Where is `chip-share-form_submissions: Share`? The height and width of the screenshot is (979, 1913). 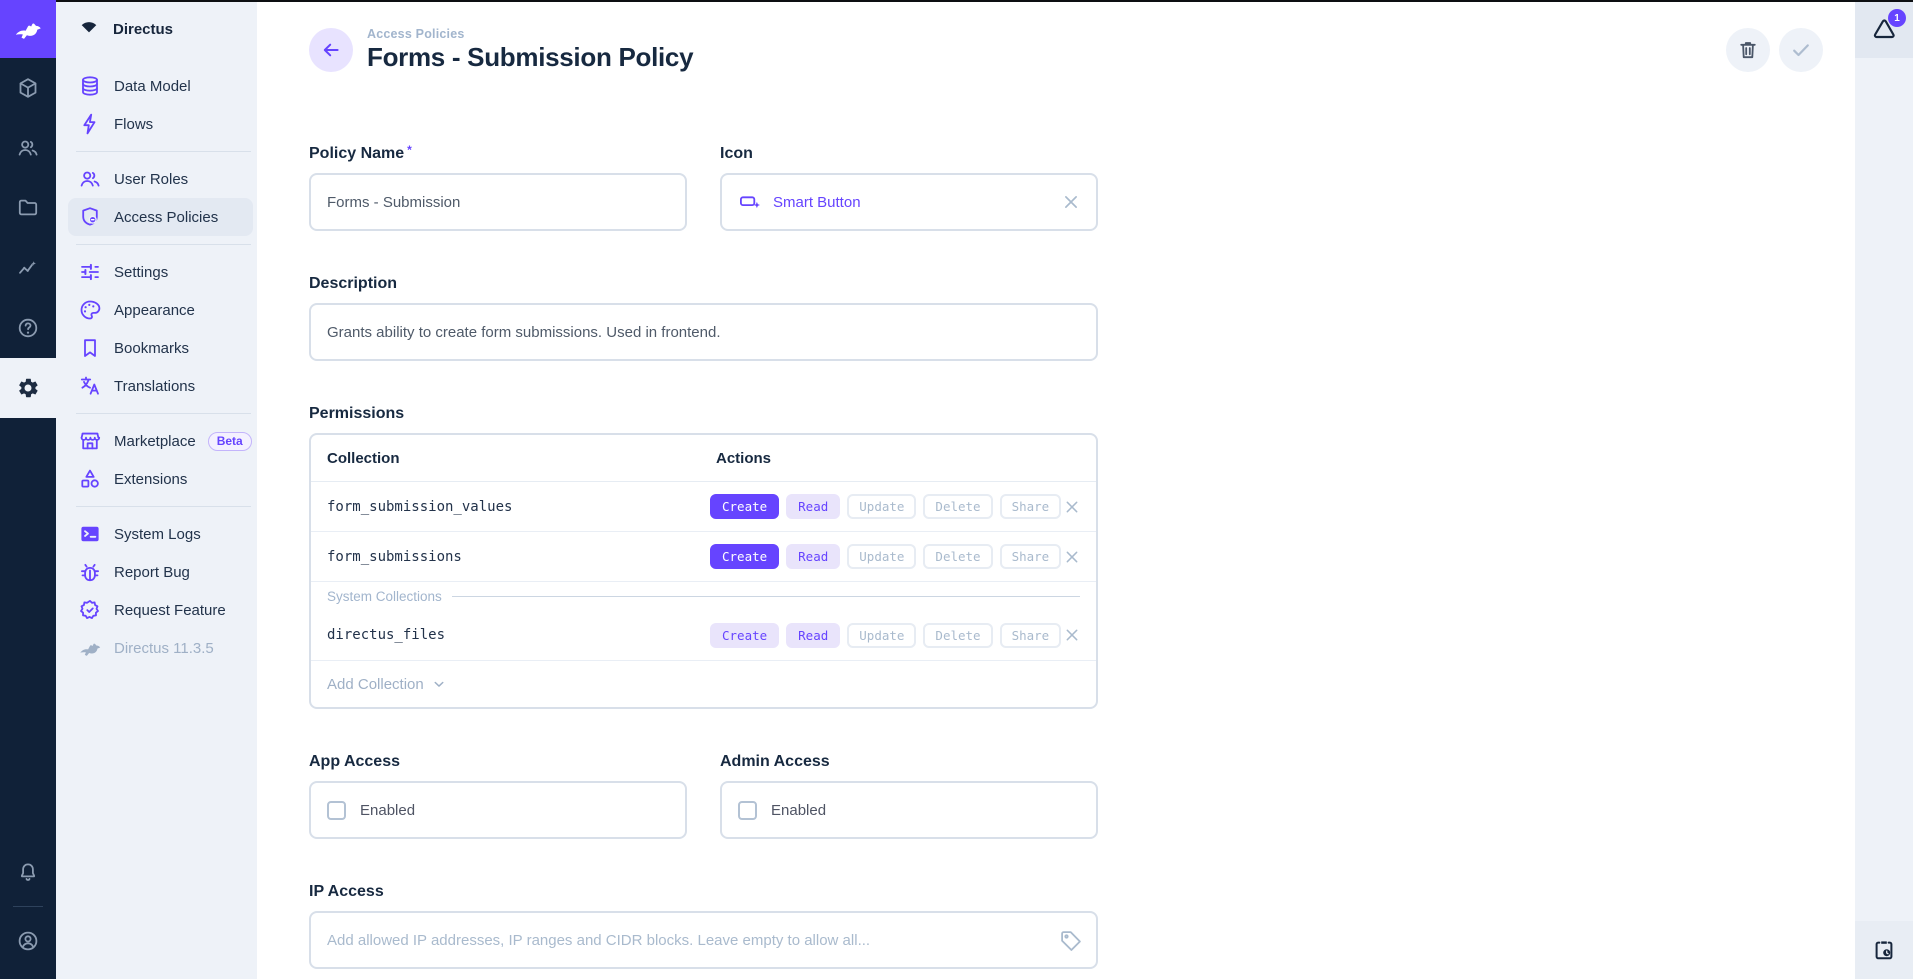 chip-share-form_submissions: Share is located at coordinates (1030, 556).